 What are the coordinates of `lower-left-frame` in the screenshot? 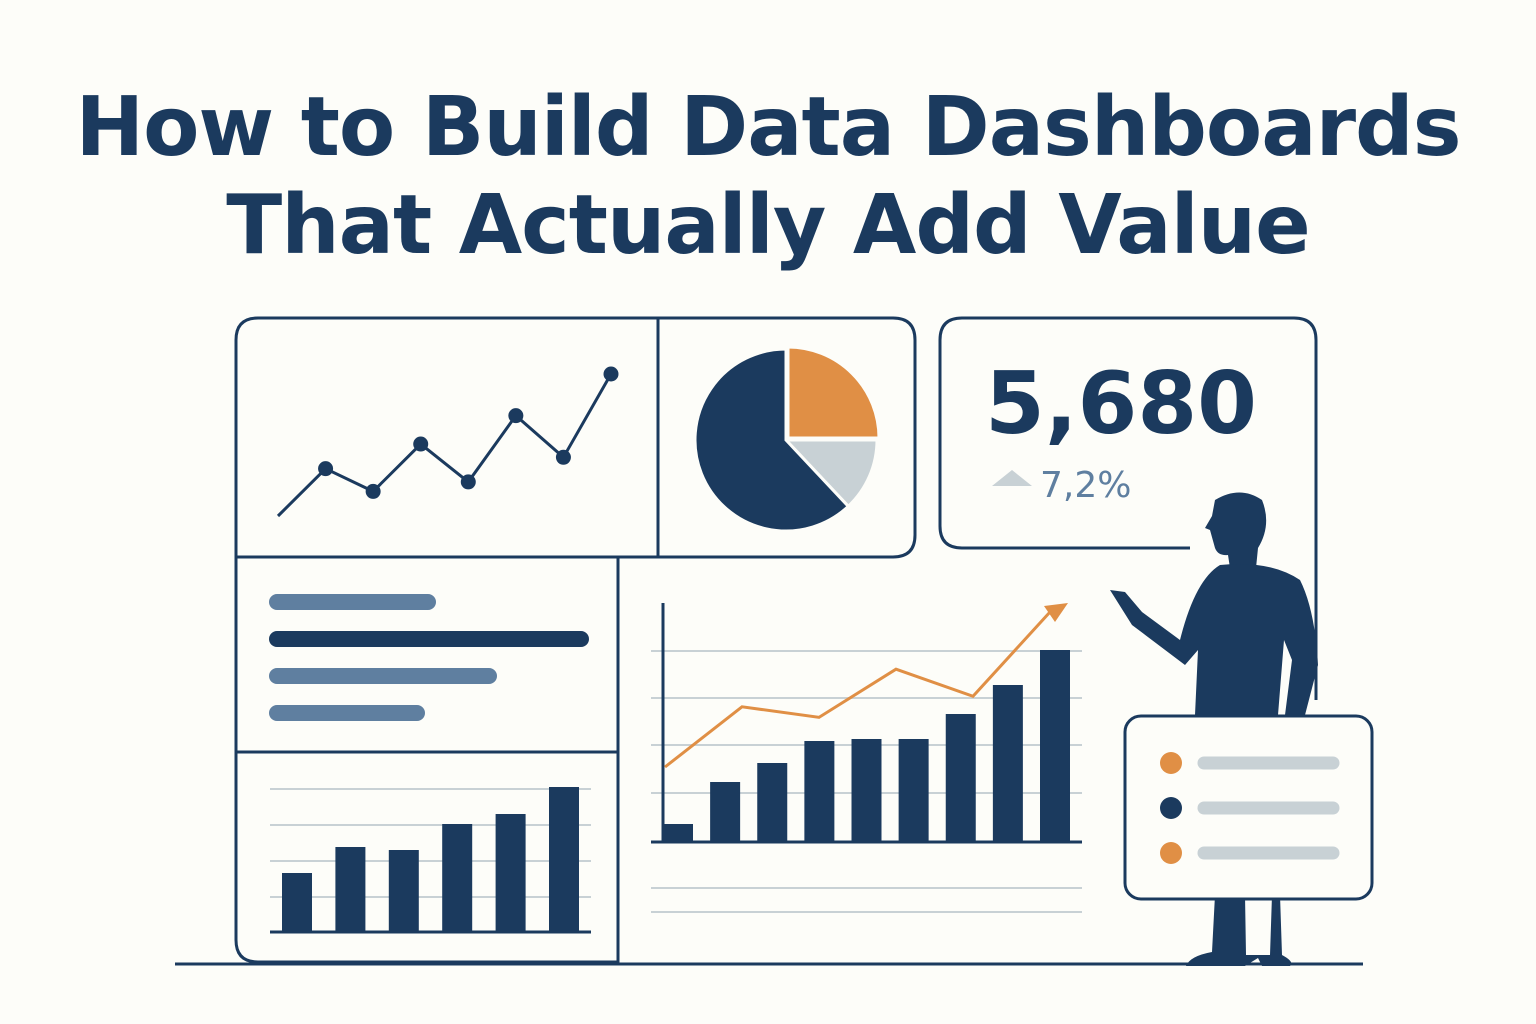 It's located at (427, 760).